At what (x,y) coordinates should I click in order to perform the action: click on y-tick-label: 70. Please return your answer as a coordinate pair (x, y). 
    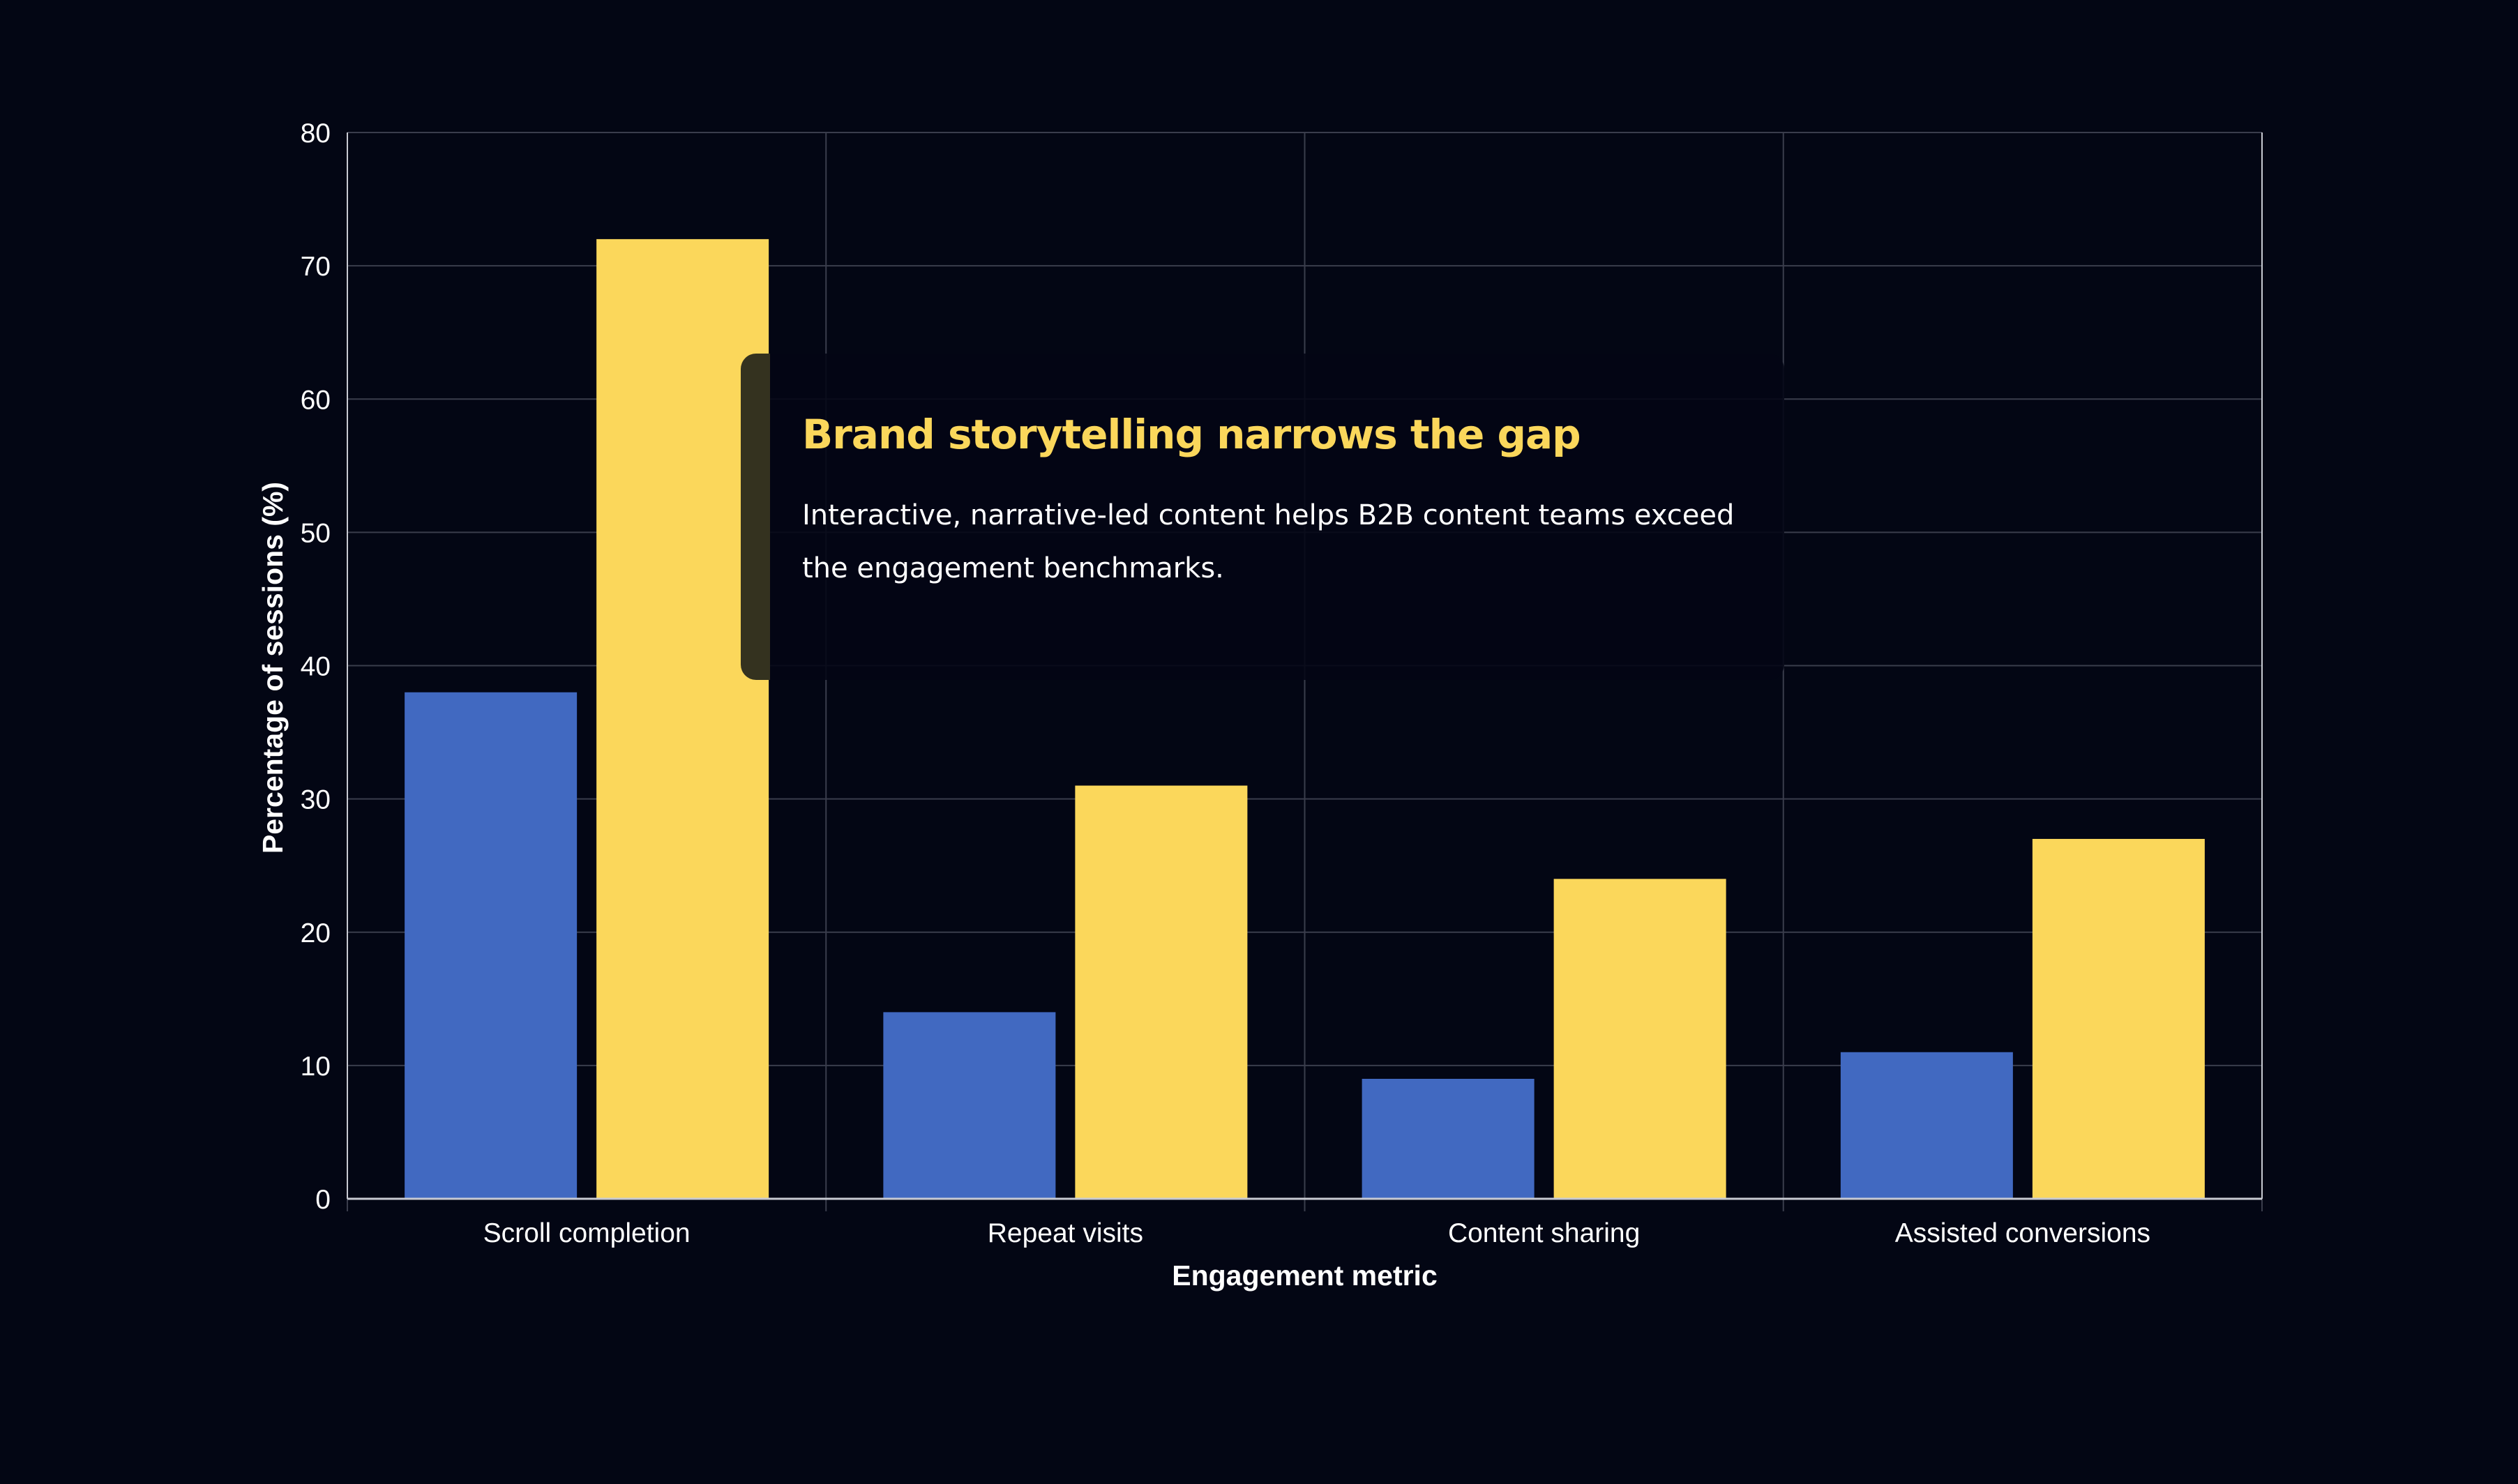
    Looking at the image, I should click on (316, 267).